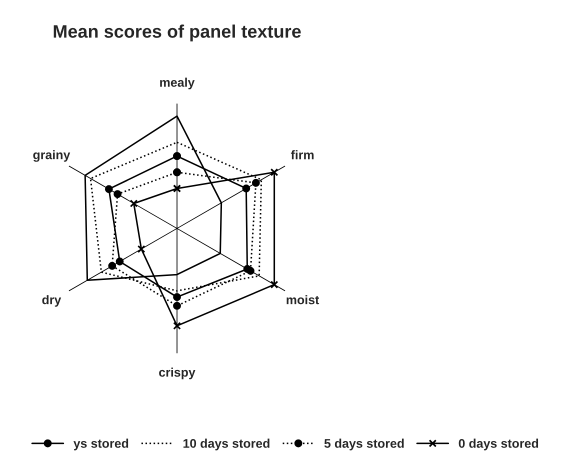 The image size is (571, 471). Describe the element at coordinates (302, 155) in the screenshot. I see `spoke-label: firm` at that location.